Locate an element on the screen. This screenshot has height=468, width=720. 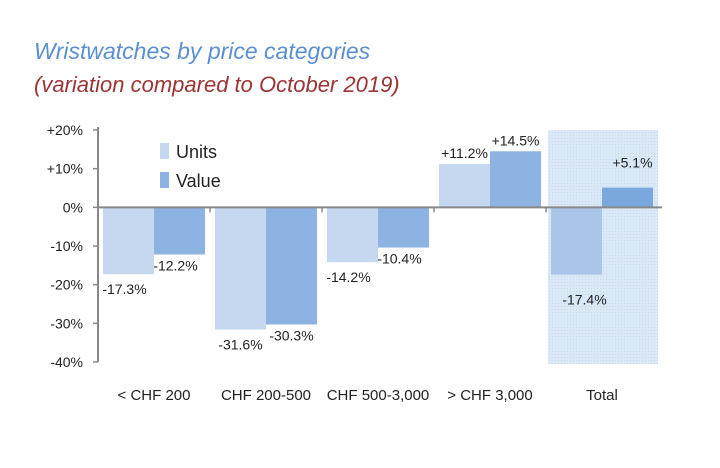
x-tick-label-0: < CHF 200 is located at coordinates (154, 395).